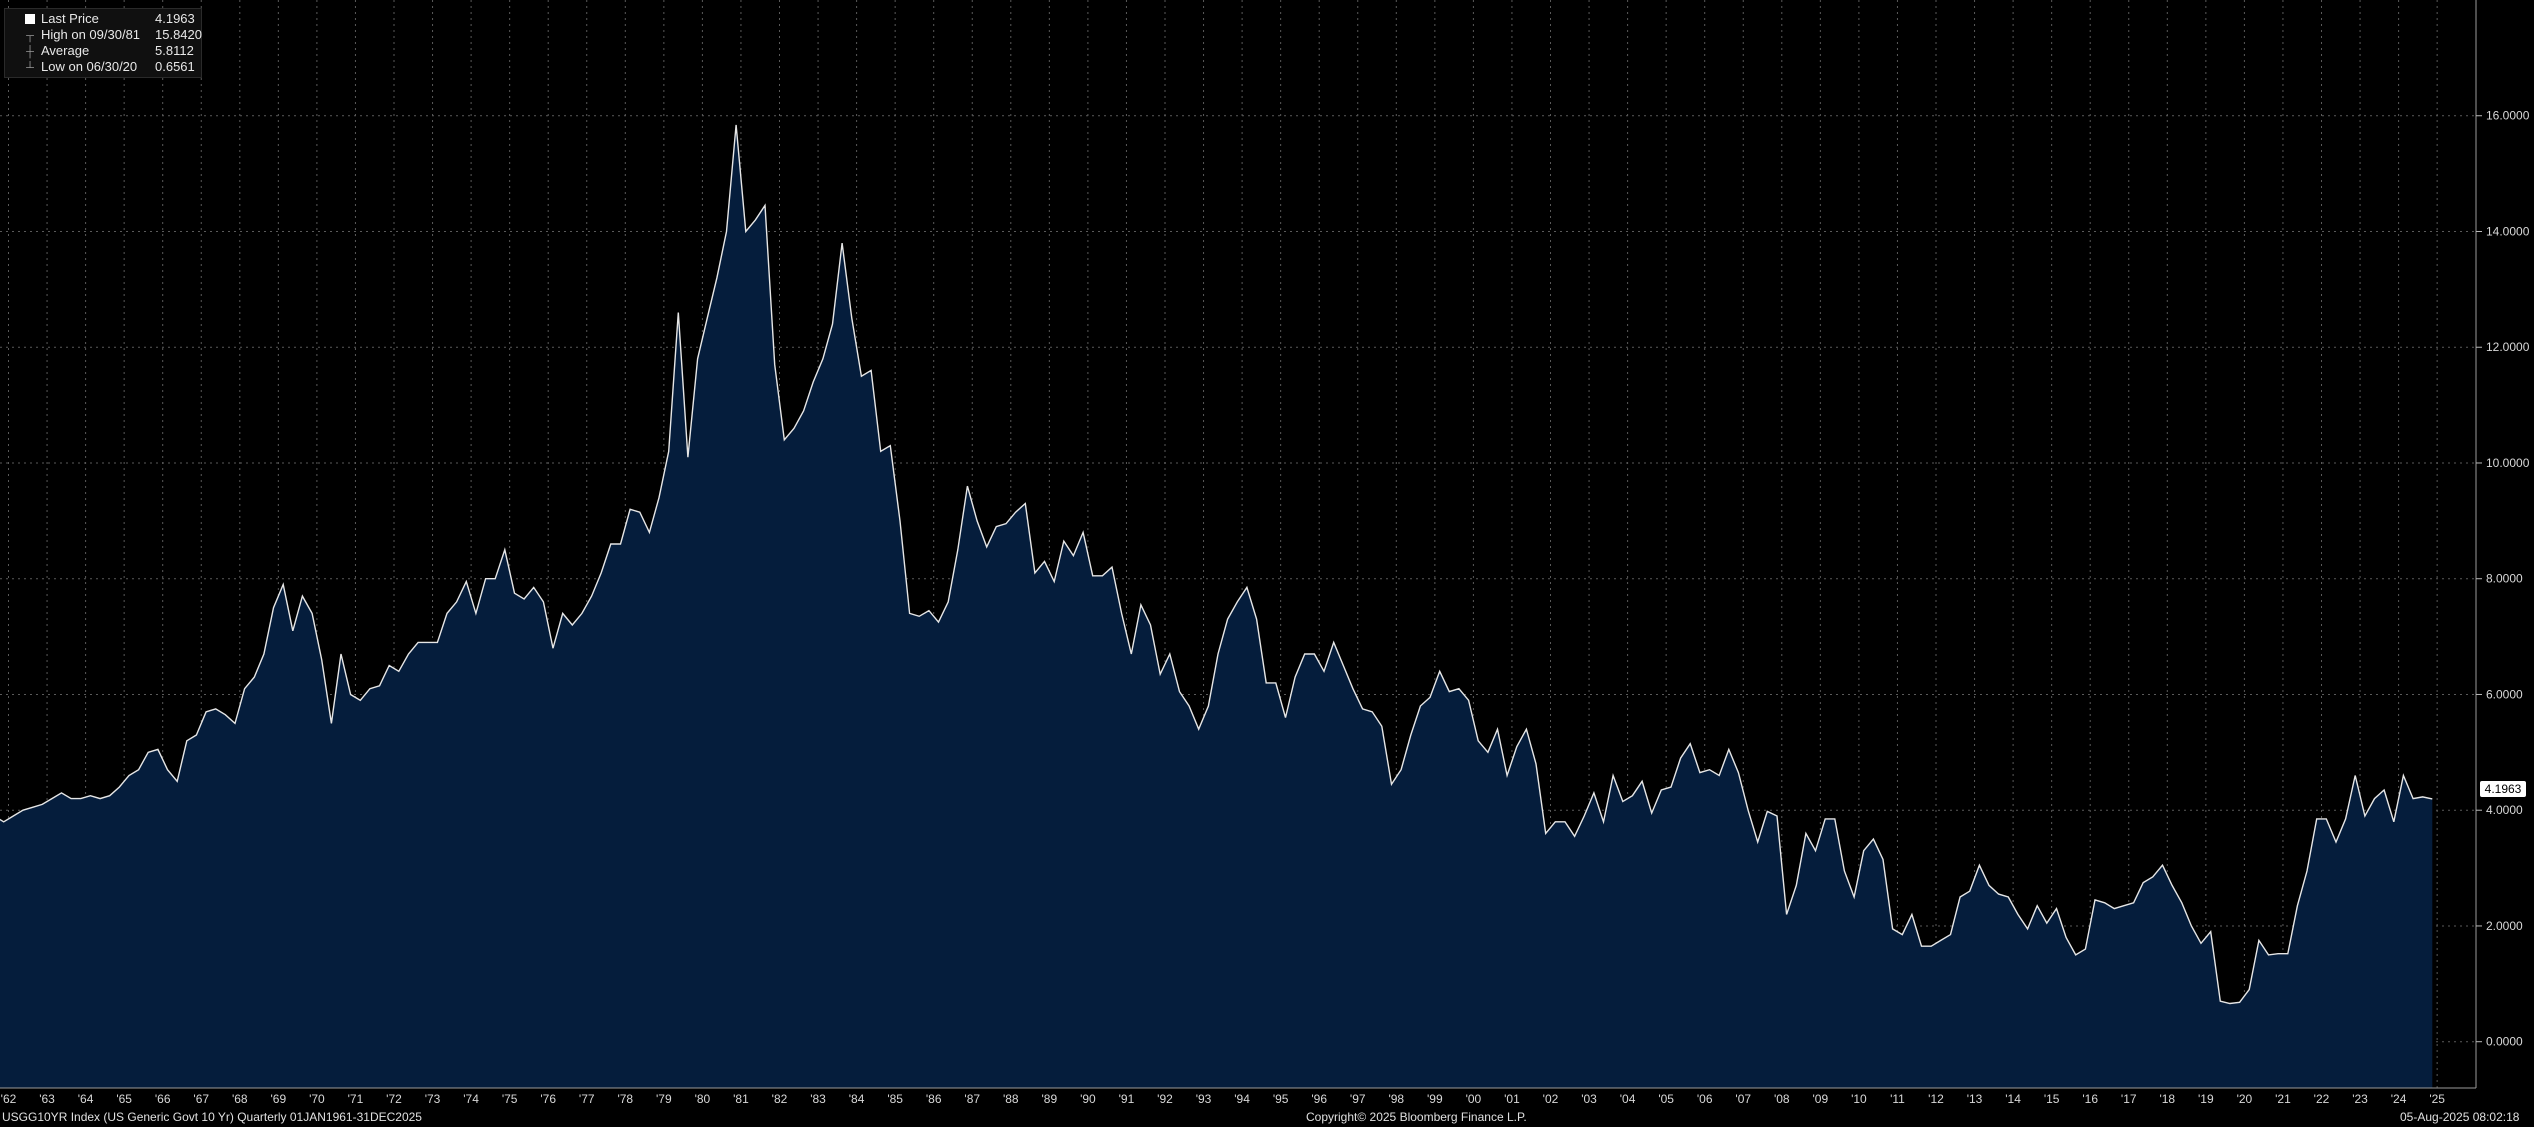 The height and width of the screenshot is (1127, 2534). What do you see at coordinates (30, 19) in the screenshot?
I see `last-price-swatch` at bounding box center [30, 19].